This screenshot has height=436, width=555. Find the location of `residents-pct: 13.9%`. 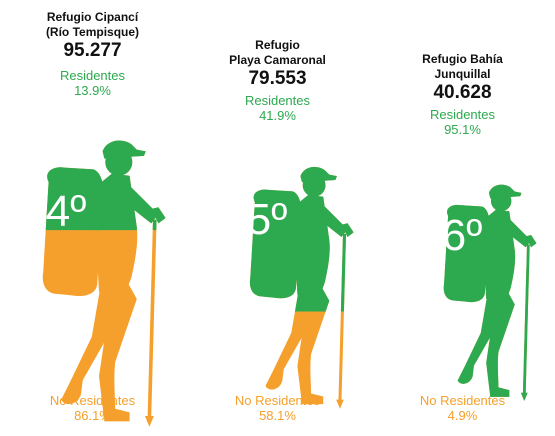

residents-pct: 13.9% is located at coordinates (92, 90).